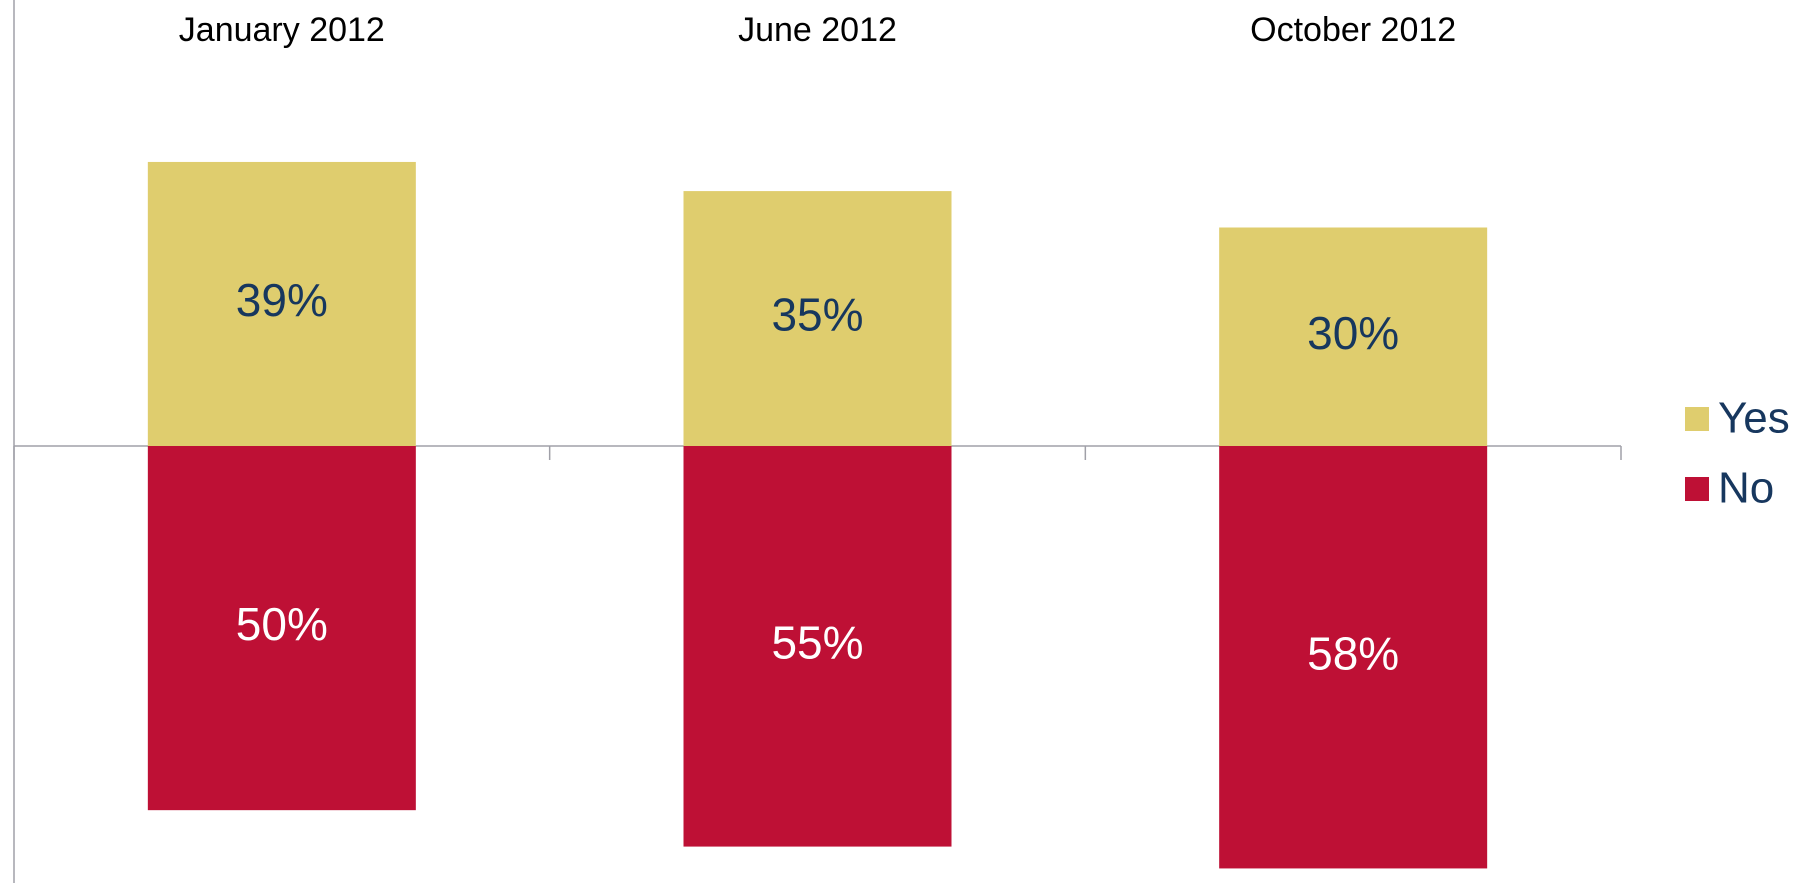  I want to click on data-label: 55%, so click(817, 642).